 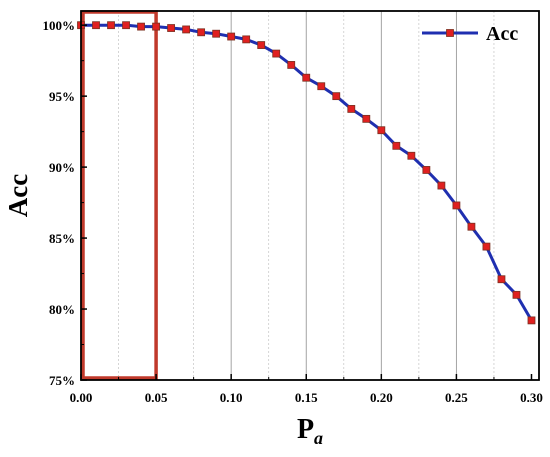 What do you see at coordinates (156, 397) in the screenshot?
I see `x-tick-label: 0.05` at bounding box center [156, 397].